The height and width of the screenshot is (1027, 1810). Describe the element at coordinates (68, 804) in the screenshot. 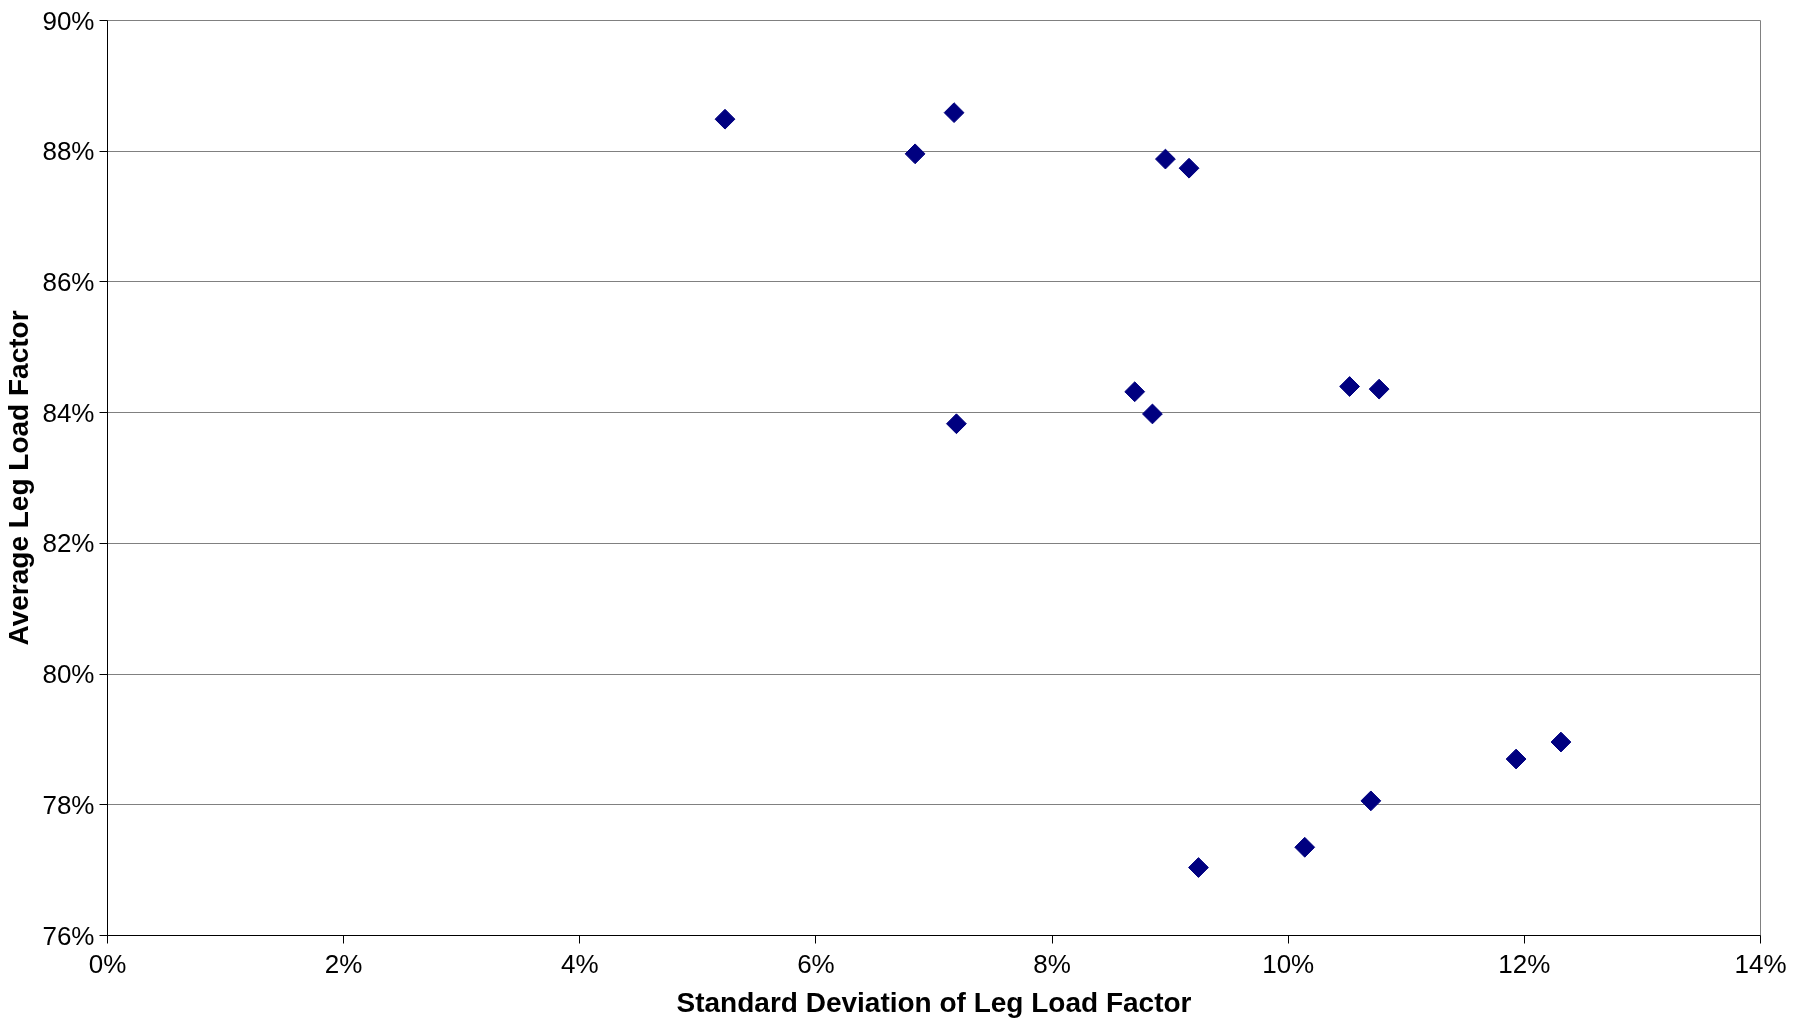

I see `y-tick-label: 78%` at that location.